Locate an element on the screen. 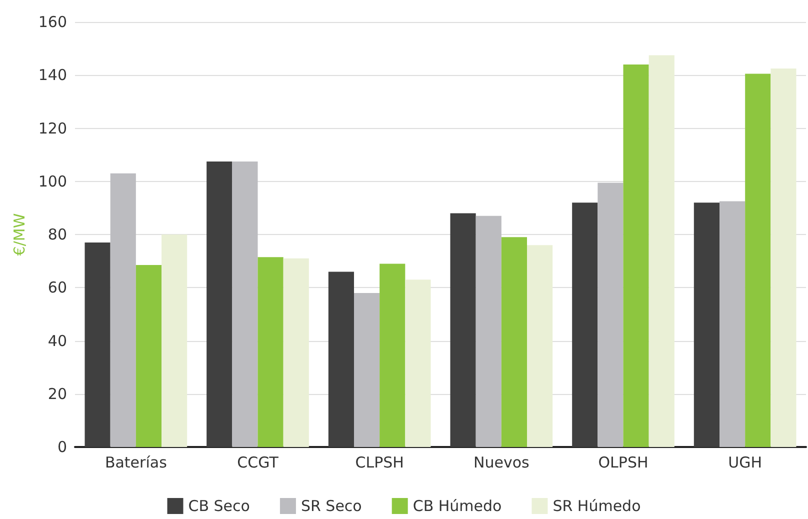 The width and height of the screenshot is (808, 519). y-axis-title: €/MW is located at coordinates (19, 234).